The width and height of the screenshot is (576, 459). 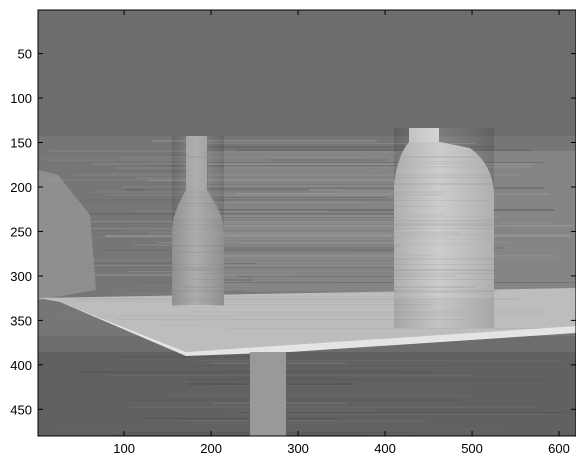 What do you see at coordinates (472, 448) in the screenshot?
I see `x-tick-label: 500` at bounding box center [472, 448].